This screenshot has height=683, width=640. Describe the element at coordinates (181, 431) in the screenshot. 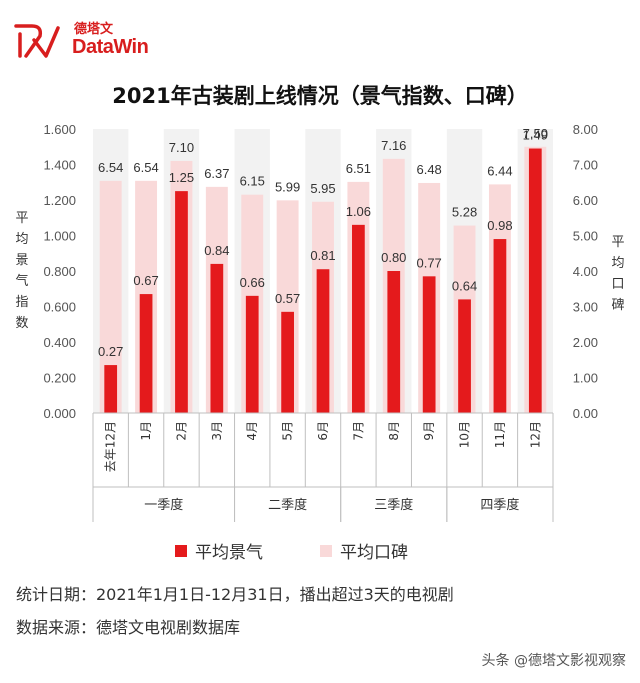

I see `category-label: 2月` at that location.